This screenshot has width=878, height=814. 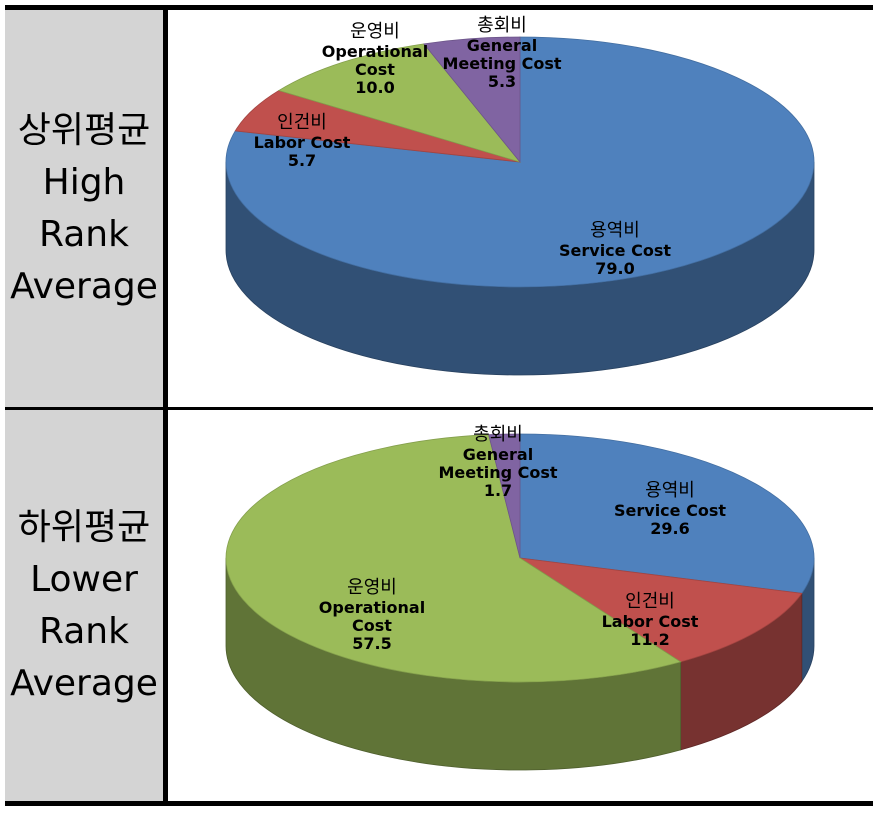 I want to click on data-label-value: 29.6, so click(x=669, y=528).